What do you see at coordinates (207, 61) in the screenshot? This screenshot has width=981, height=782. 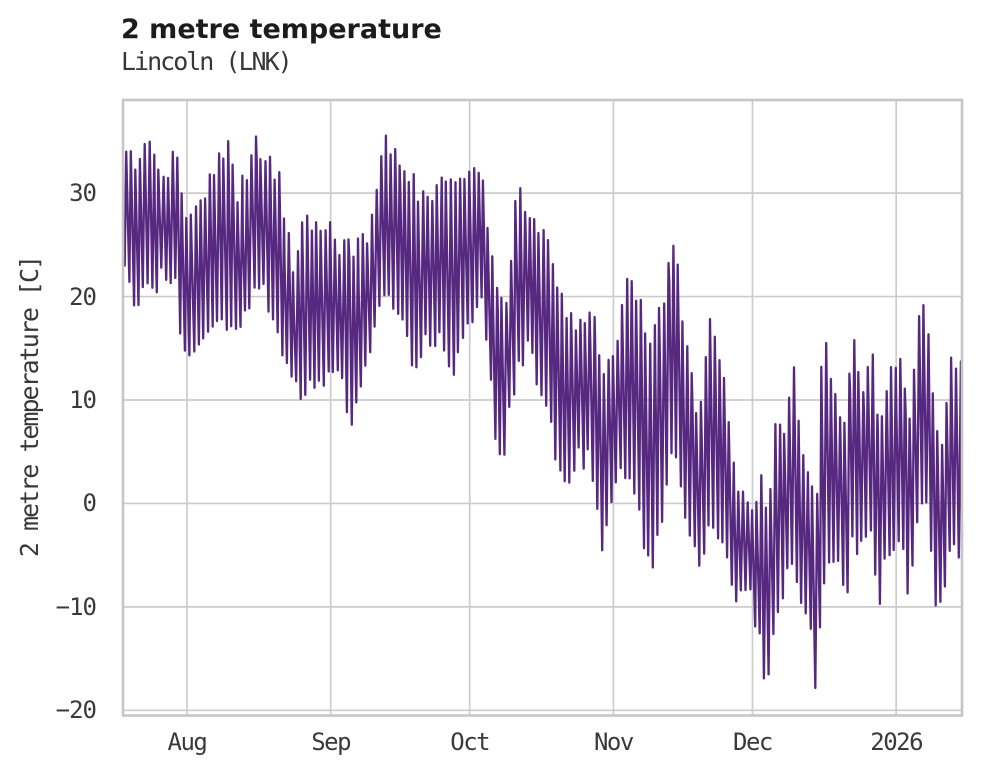 I see `chart-subtitle: Lincoln (LNK)` at bounding box center [207, 61].